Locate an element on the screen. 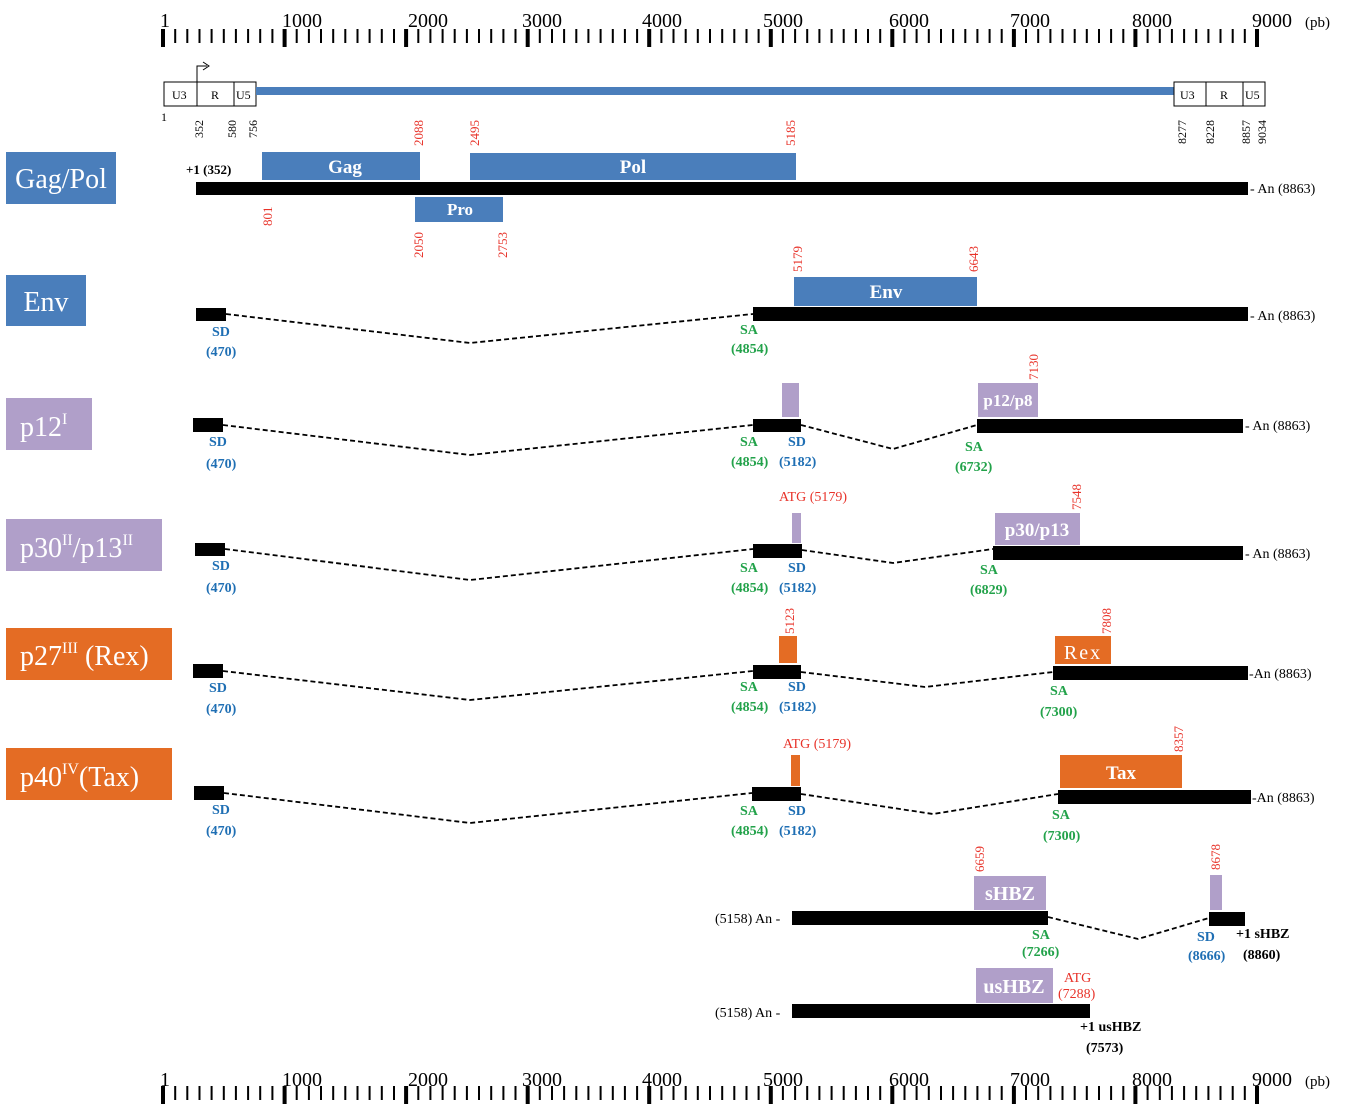  tss-arrow is located at coordinates (201, 73).